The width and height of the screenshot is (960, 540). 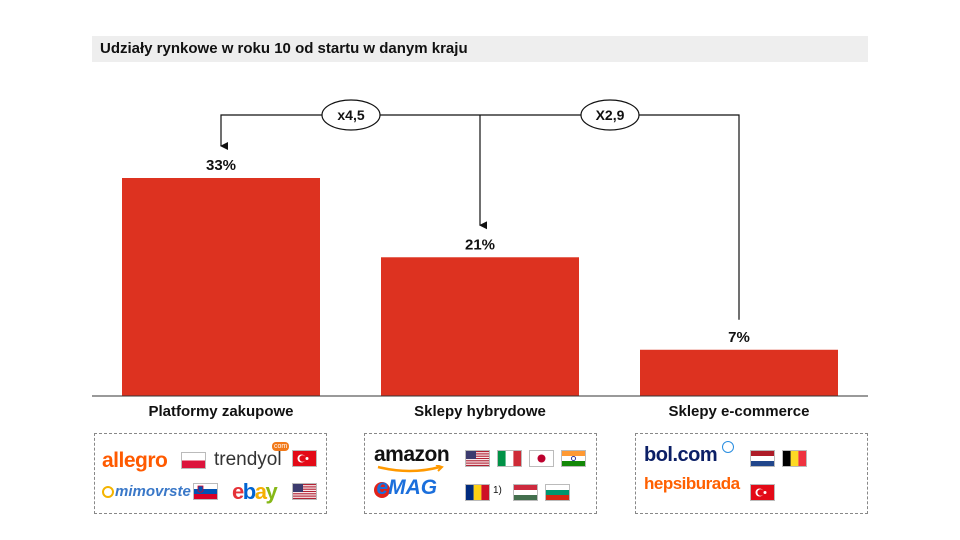 I want to click on flag-italy-icon, so click(x=509, y=458).